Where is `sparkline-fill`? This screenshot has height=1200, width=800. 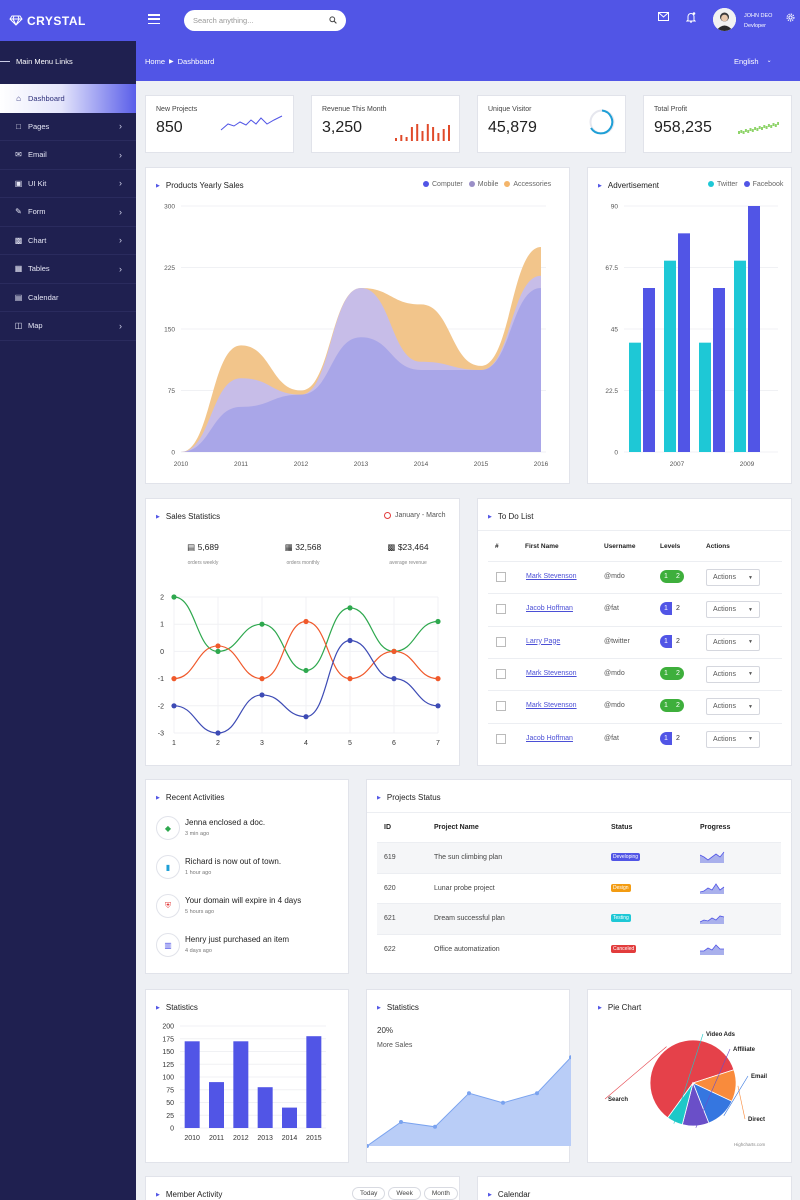 sparkline-fill is located at coordinates (712, 888).